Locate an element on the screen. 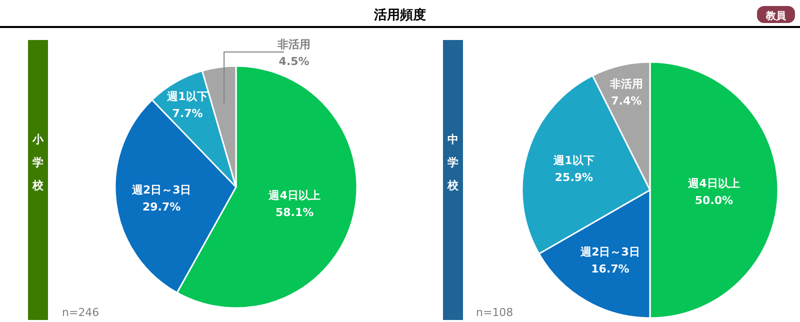 This screenshot has height=322, width=800. text: 活用頻度 is located at coordinates (399, 15).